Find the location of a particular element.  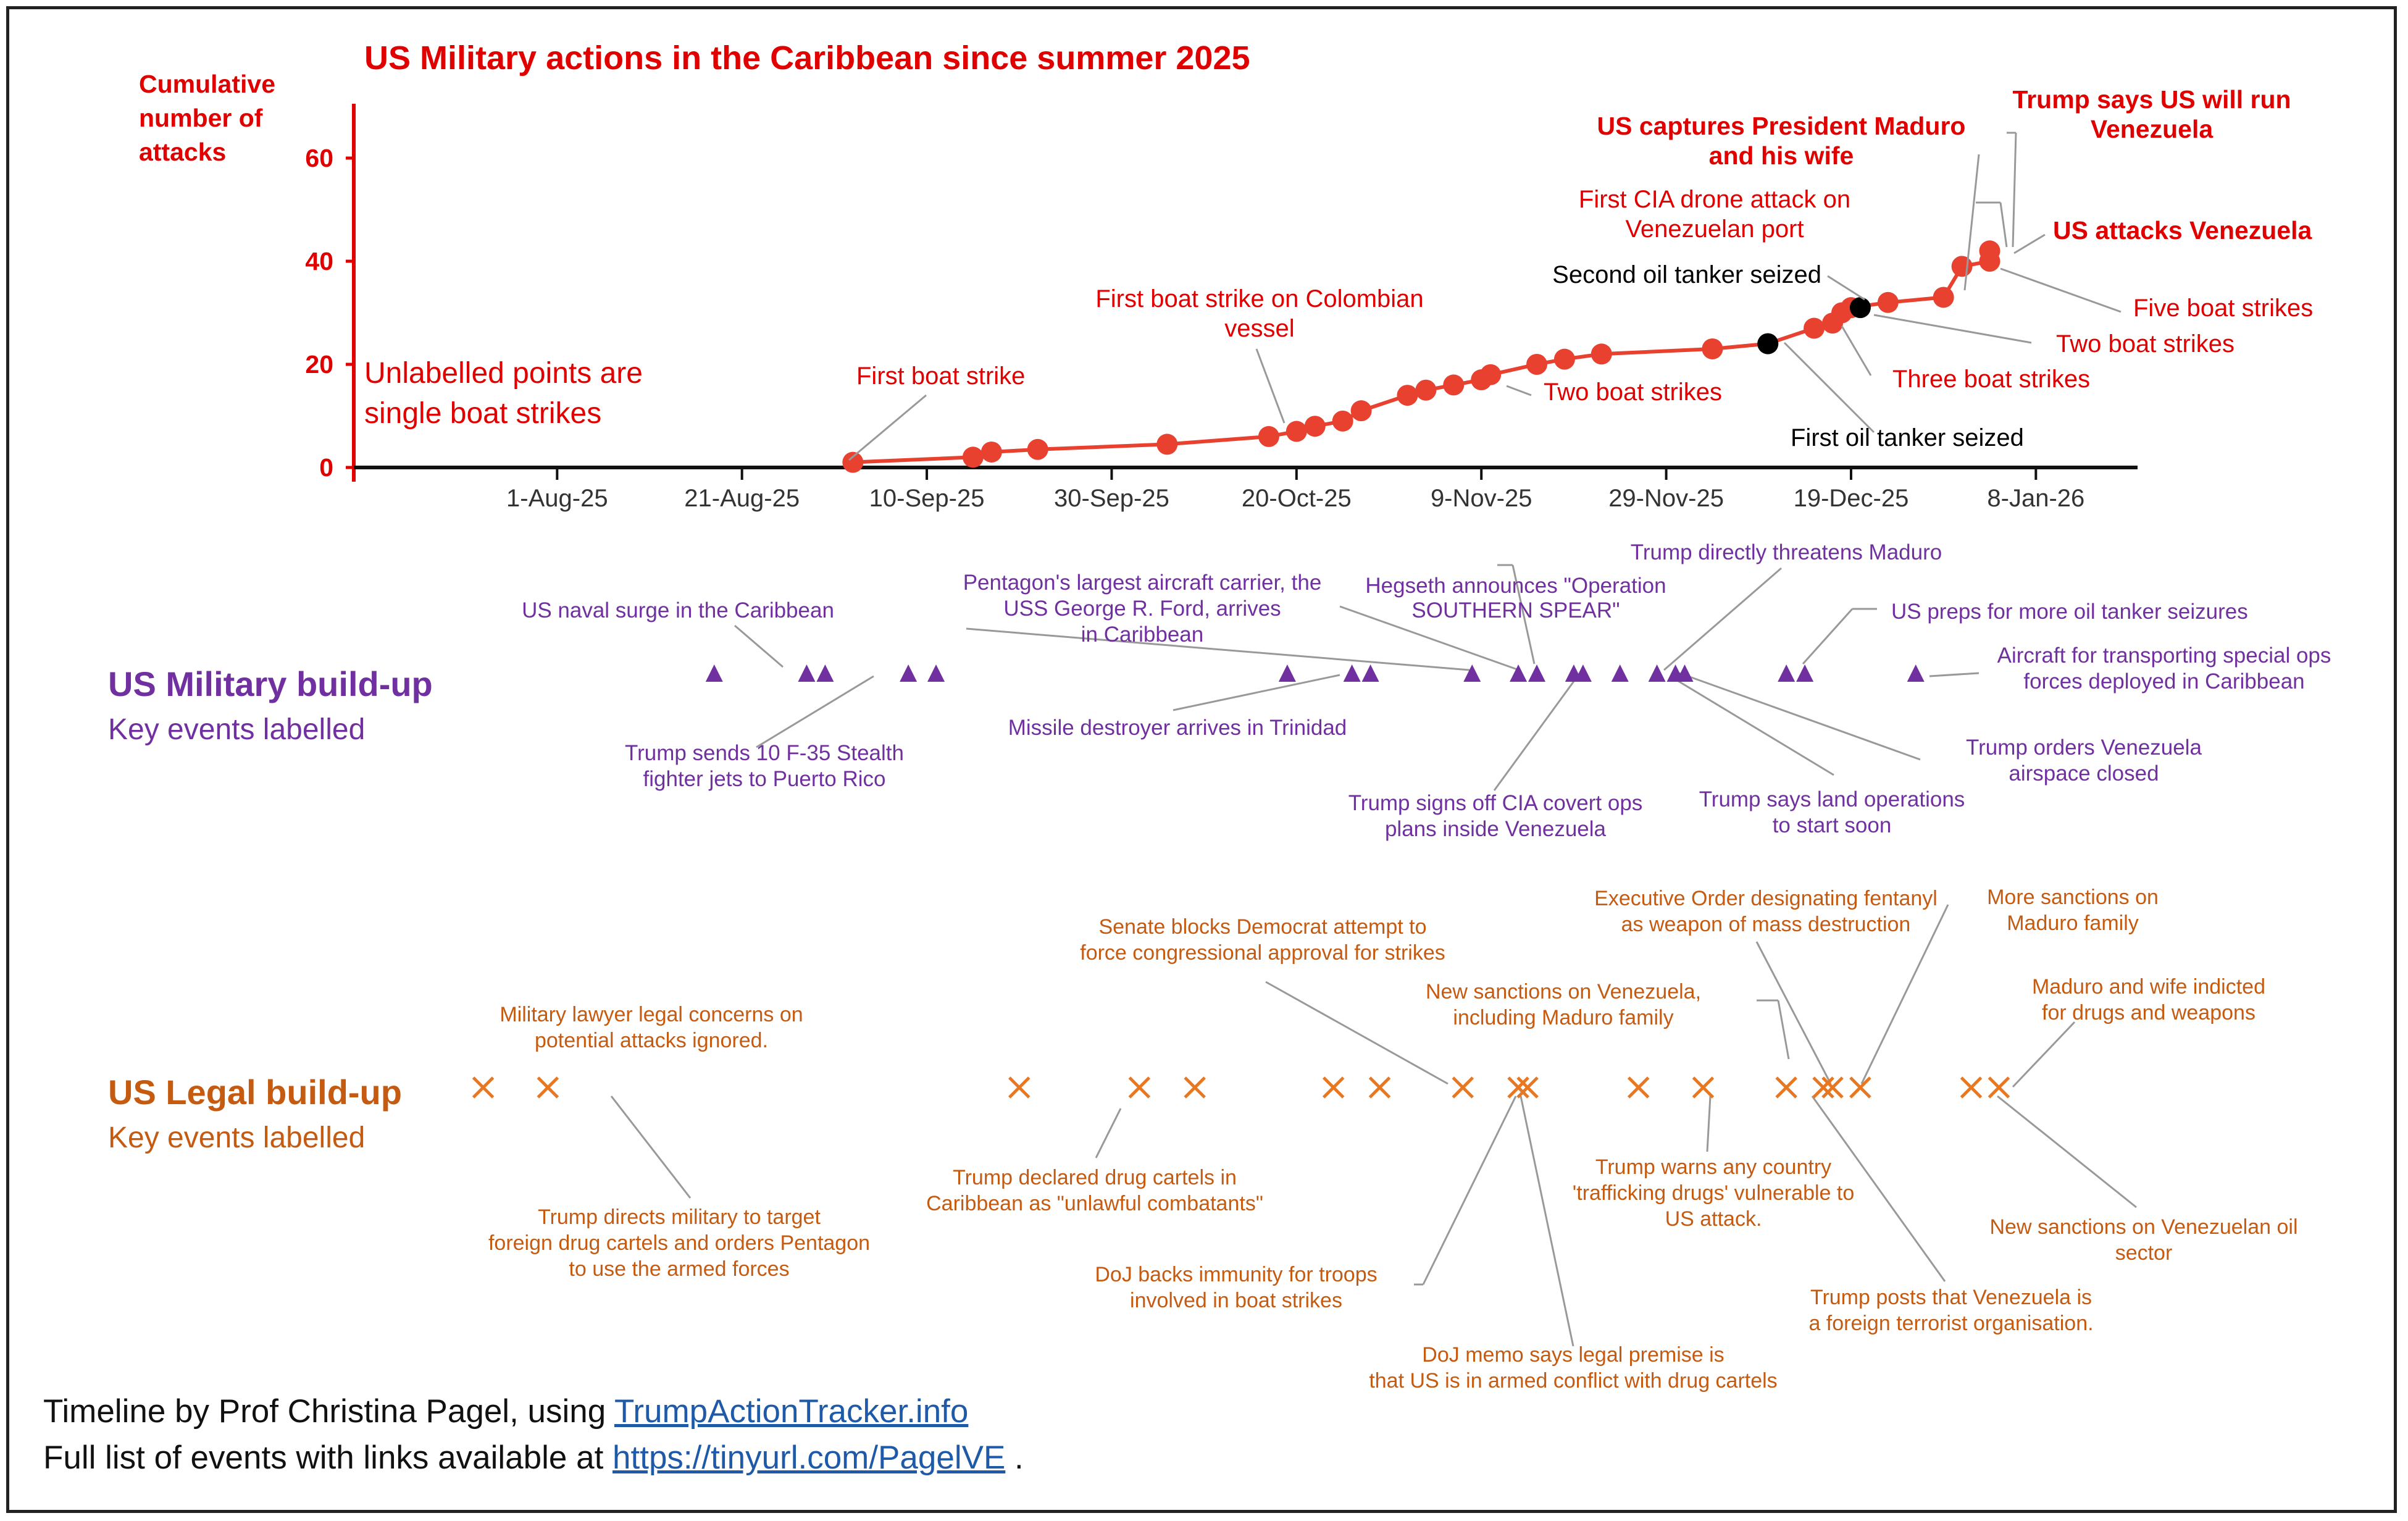

annotation-trump-run-venezuela: Trump says US will run Venezuela is located at coordinates (2151, 114).